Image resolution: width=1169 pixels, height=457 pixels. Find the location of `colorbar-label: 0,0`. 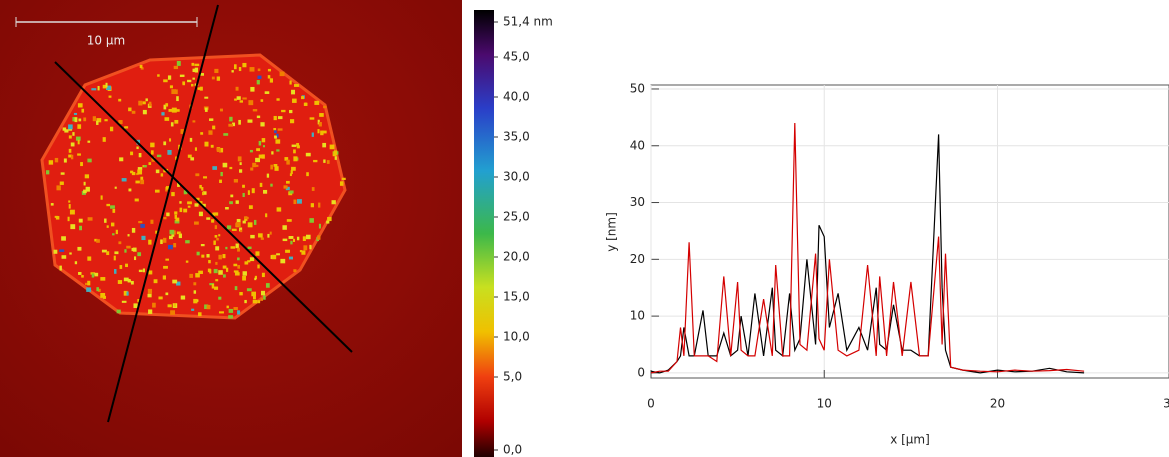

colorbar-label: 0,0 is located at coordinates (512, 450).